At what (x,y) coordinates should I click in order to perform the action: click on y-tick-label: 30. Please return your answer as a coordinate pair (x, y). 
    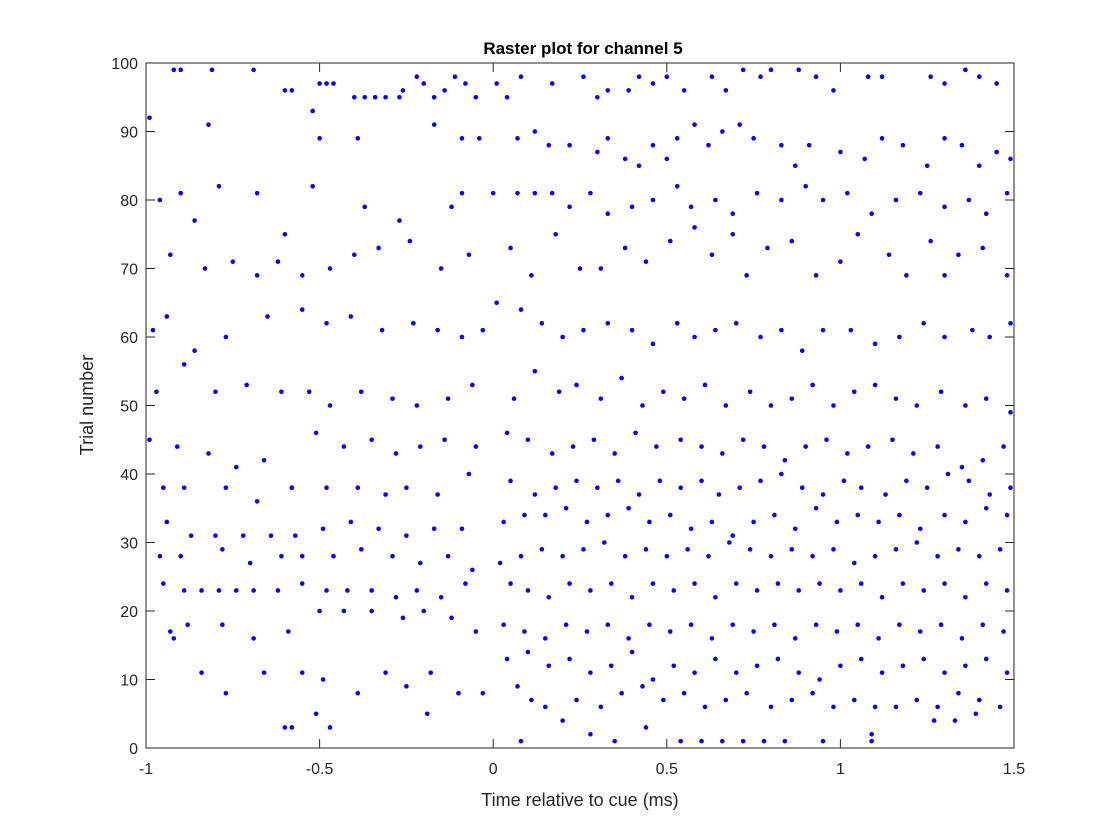
    Looking at the image, I should click on (129, 544).